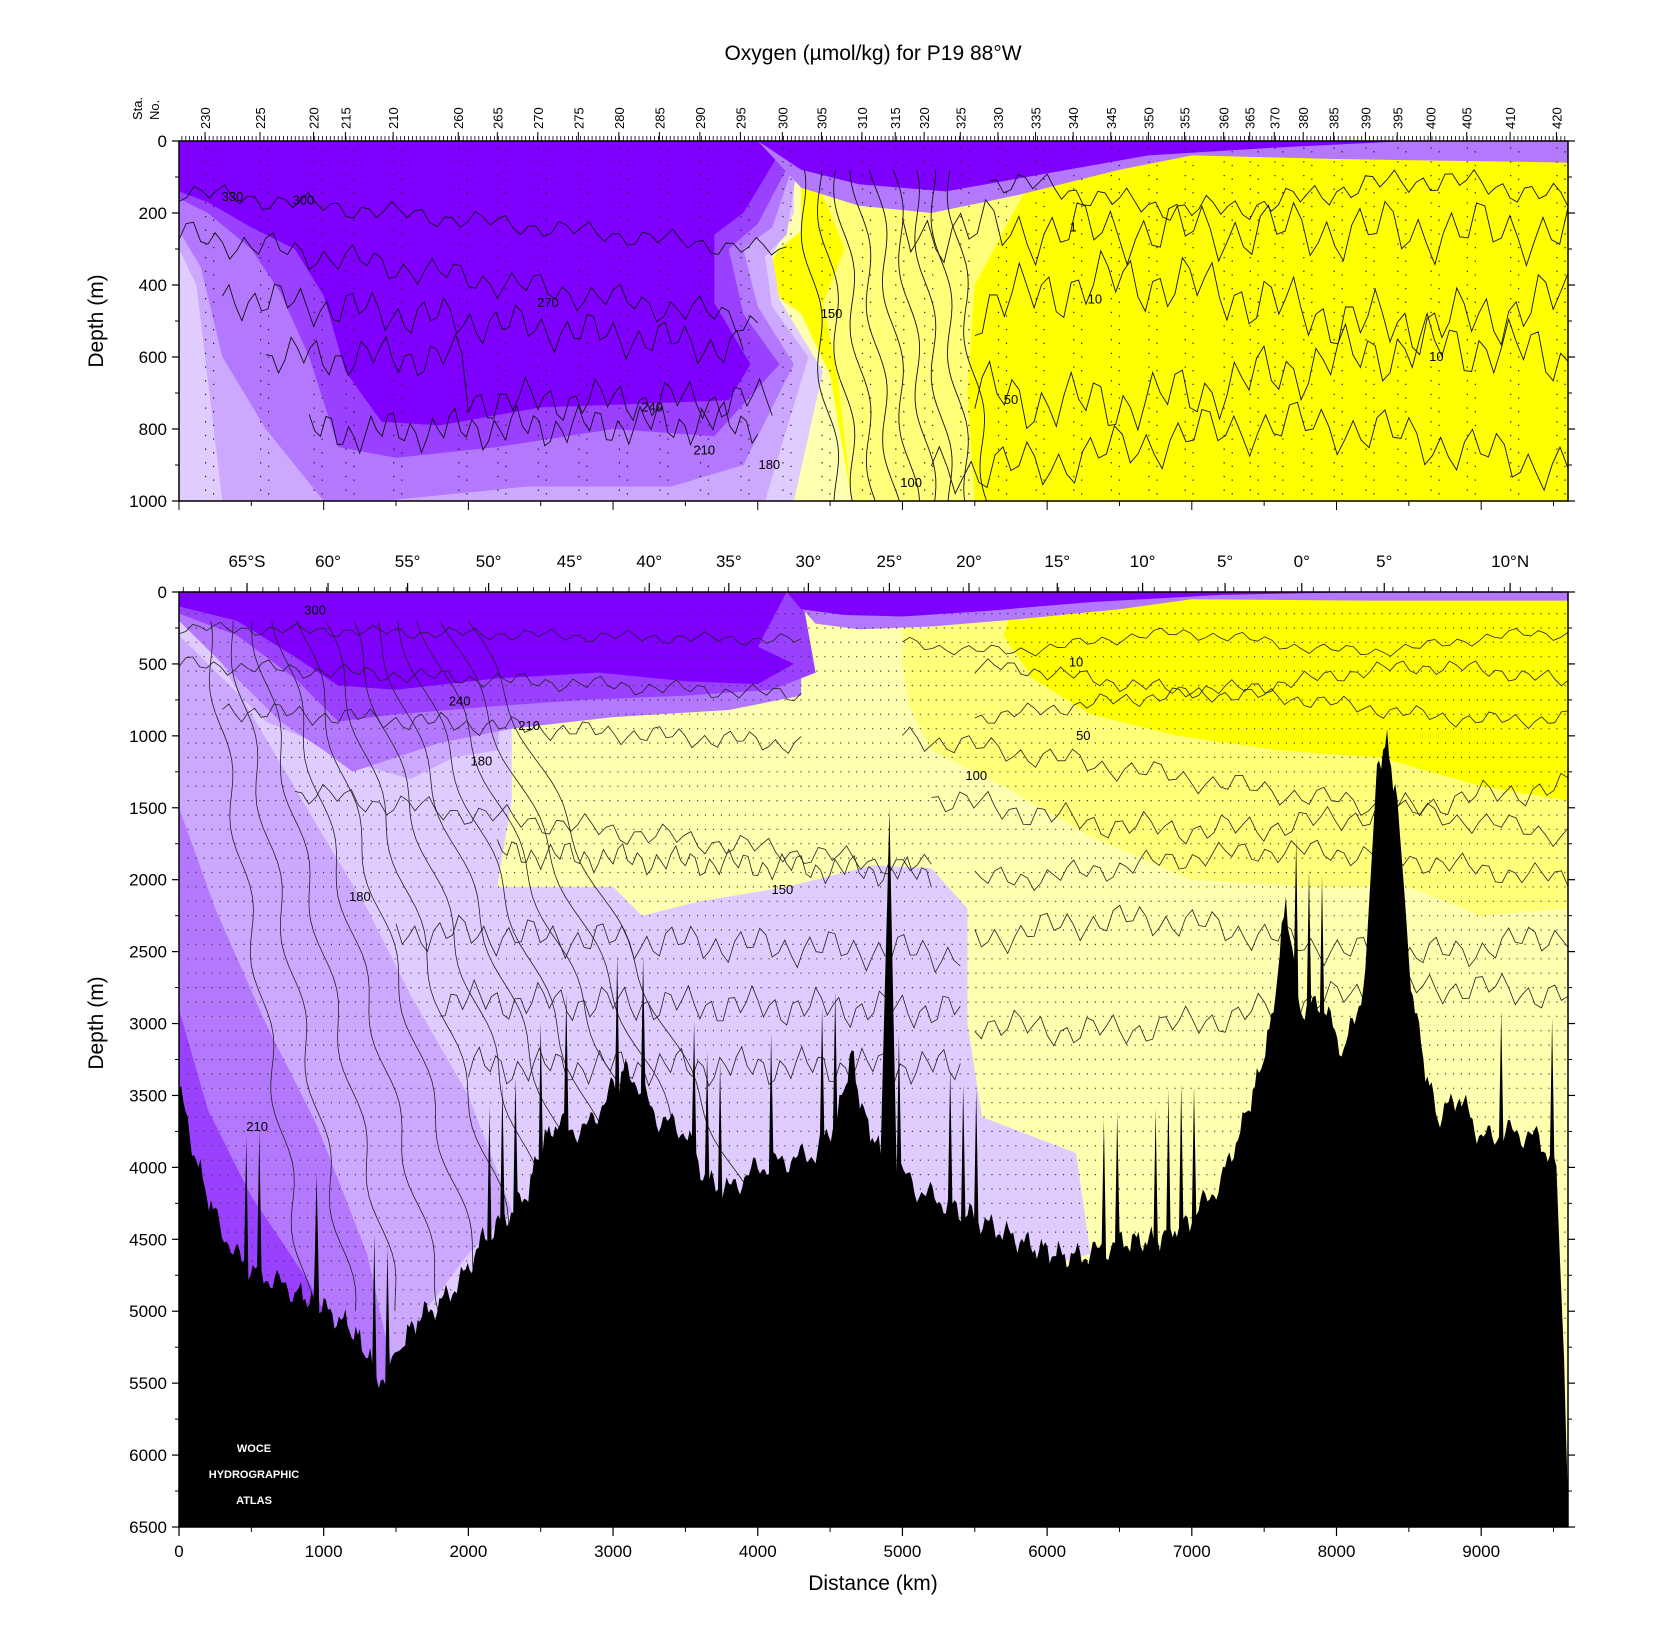  What do you see at coordinates (1334, 118) in the screenshot?
I see `station-label: 385` at bounding box center [1334, 118].